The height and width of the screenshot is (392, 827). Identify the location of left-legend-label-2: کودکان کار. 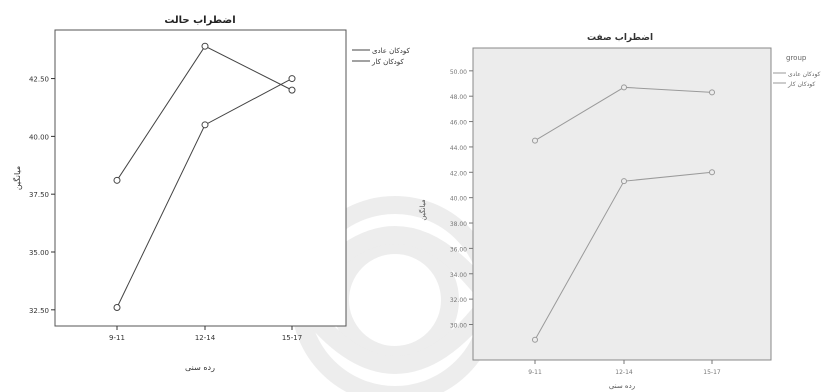
(387, 62).